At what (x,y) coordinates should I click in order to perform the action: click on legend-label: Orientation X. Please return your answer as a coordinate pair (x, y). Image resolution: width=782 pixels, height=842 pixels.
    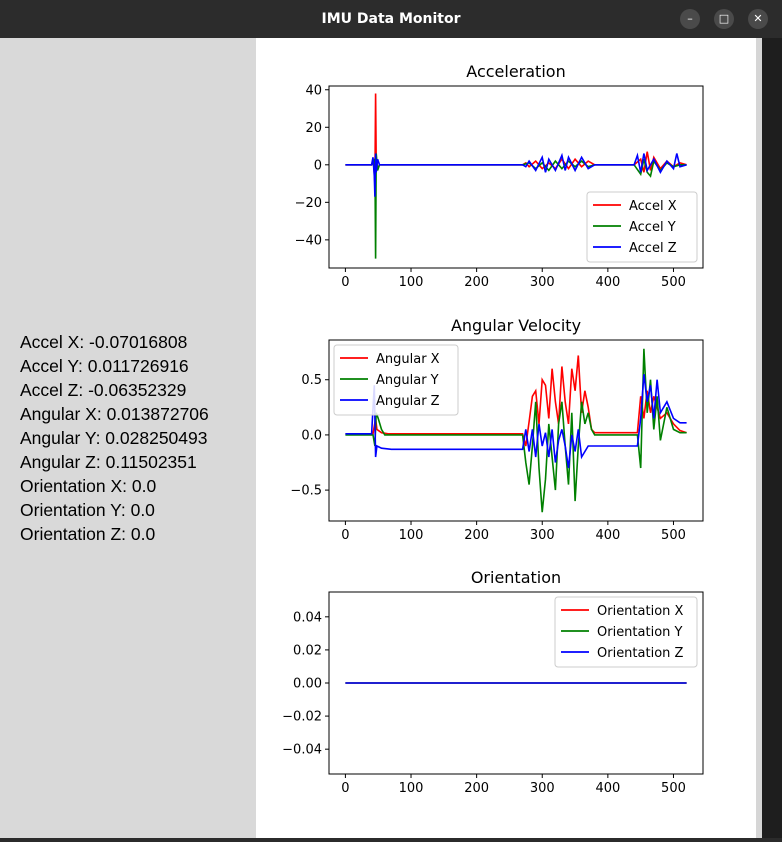
    Looking at the image, I should click on (640, 611).